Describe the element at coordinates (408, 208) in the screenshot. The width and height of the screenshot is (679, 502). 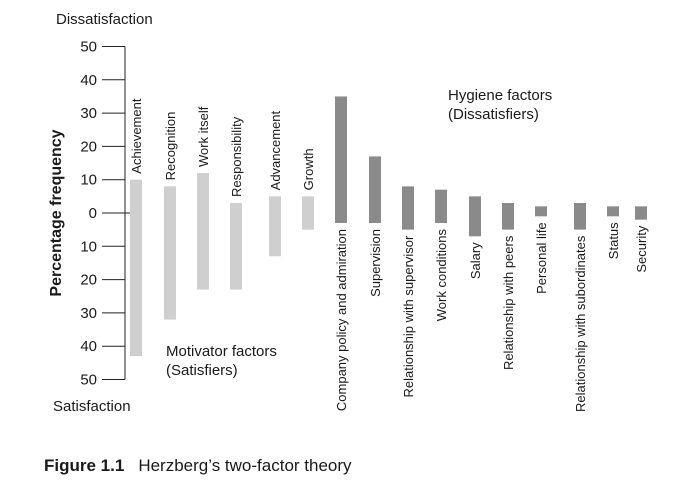
I see `bar-relationship-with-supervisor` at that location.